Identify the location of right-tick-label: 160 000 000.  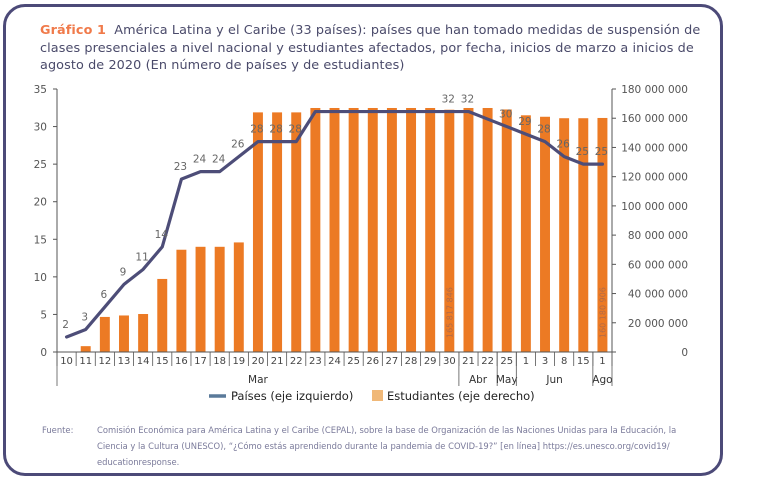
(654, 119).